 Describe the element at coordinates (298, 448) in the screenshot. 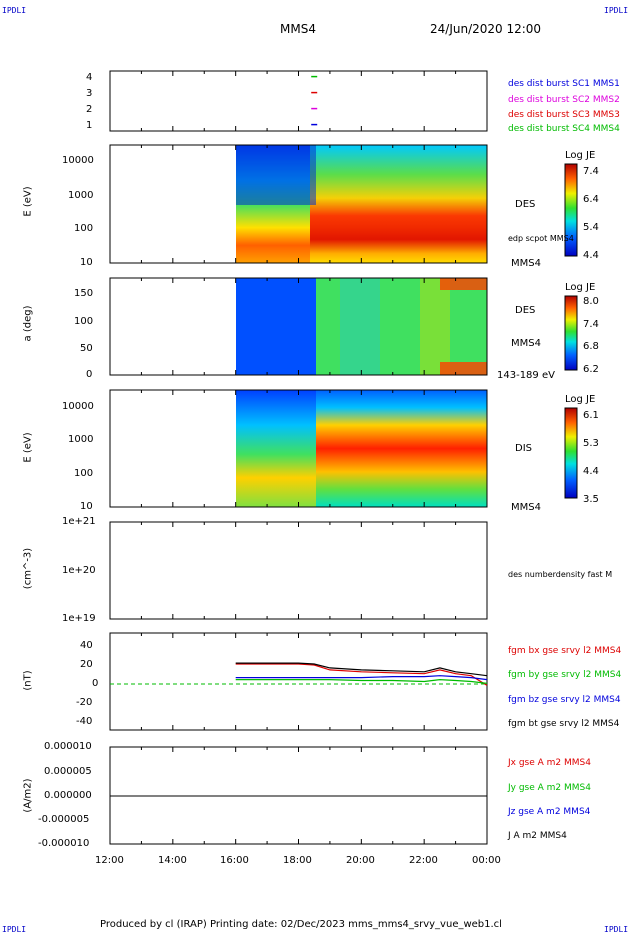

I see `dis-energy-panel` at that location.